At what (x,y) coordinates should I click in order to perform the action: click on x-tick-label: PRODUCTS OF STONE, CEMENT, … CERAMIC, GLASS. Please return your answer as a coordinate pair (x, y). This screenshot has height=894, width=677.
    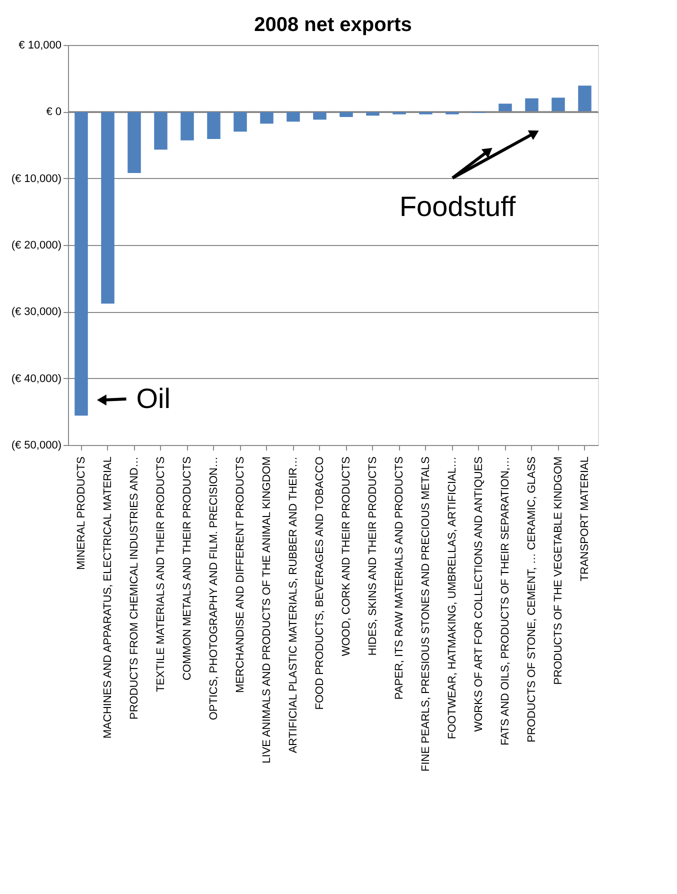
    Looking at the image, I should click on (532, 599).